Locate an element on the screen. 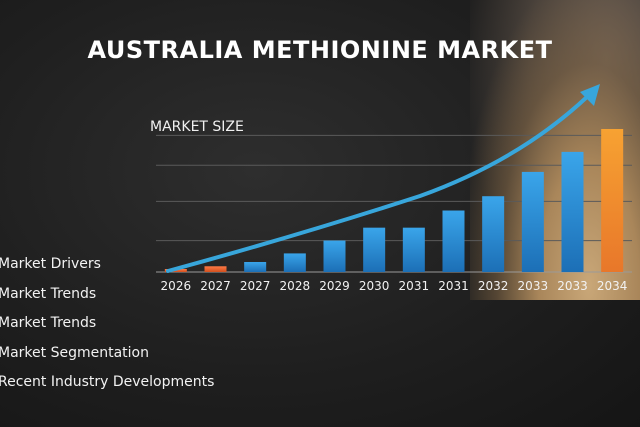 The height and width of the screenshot is (427, 640). x-tick-label: 2032 is located at coordinates (493, 286).